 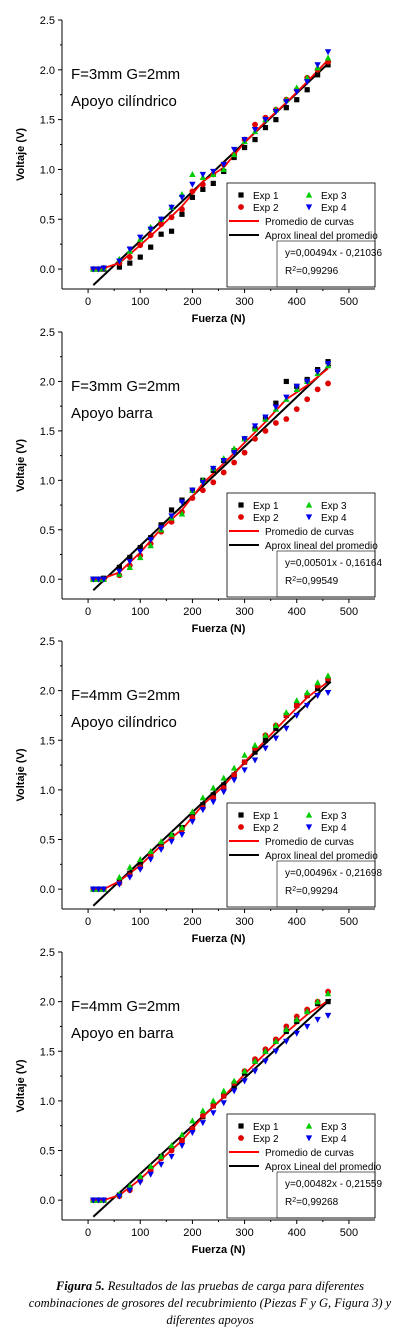 What do you see at coordinates (323, 1167) in the screenshot?
I see `legend-label-aprox: Aprox Lineal del promedio` at bounding box center [323, 1167].